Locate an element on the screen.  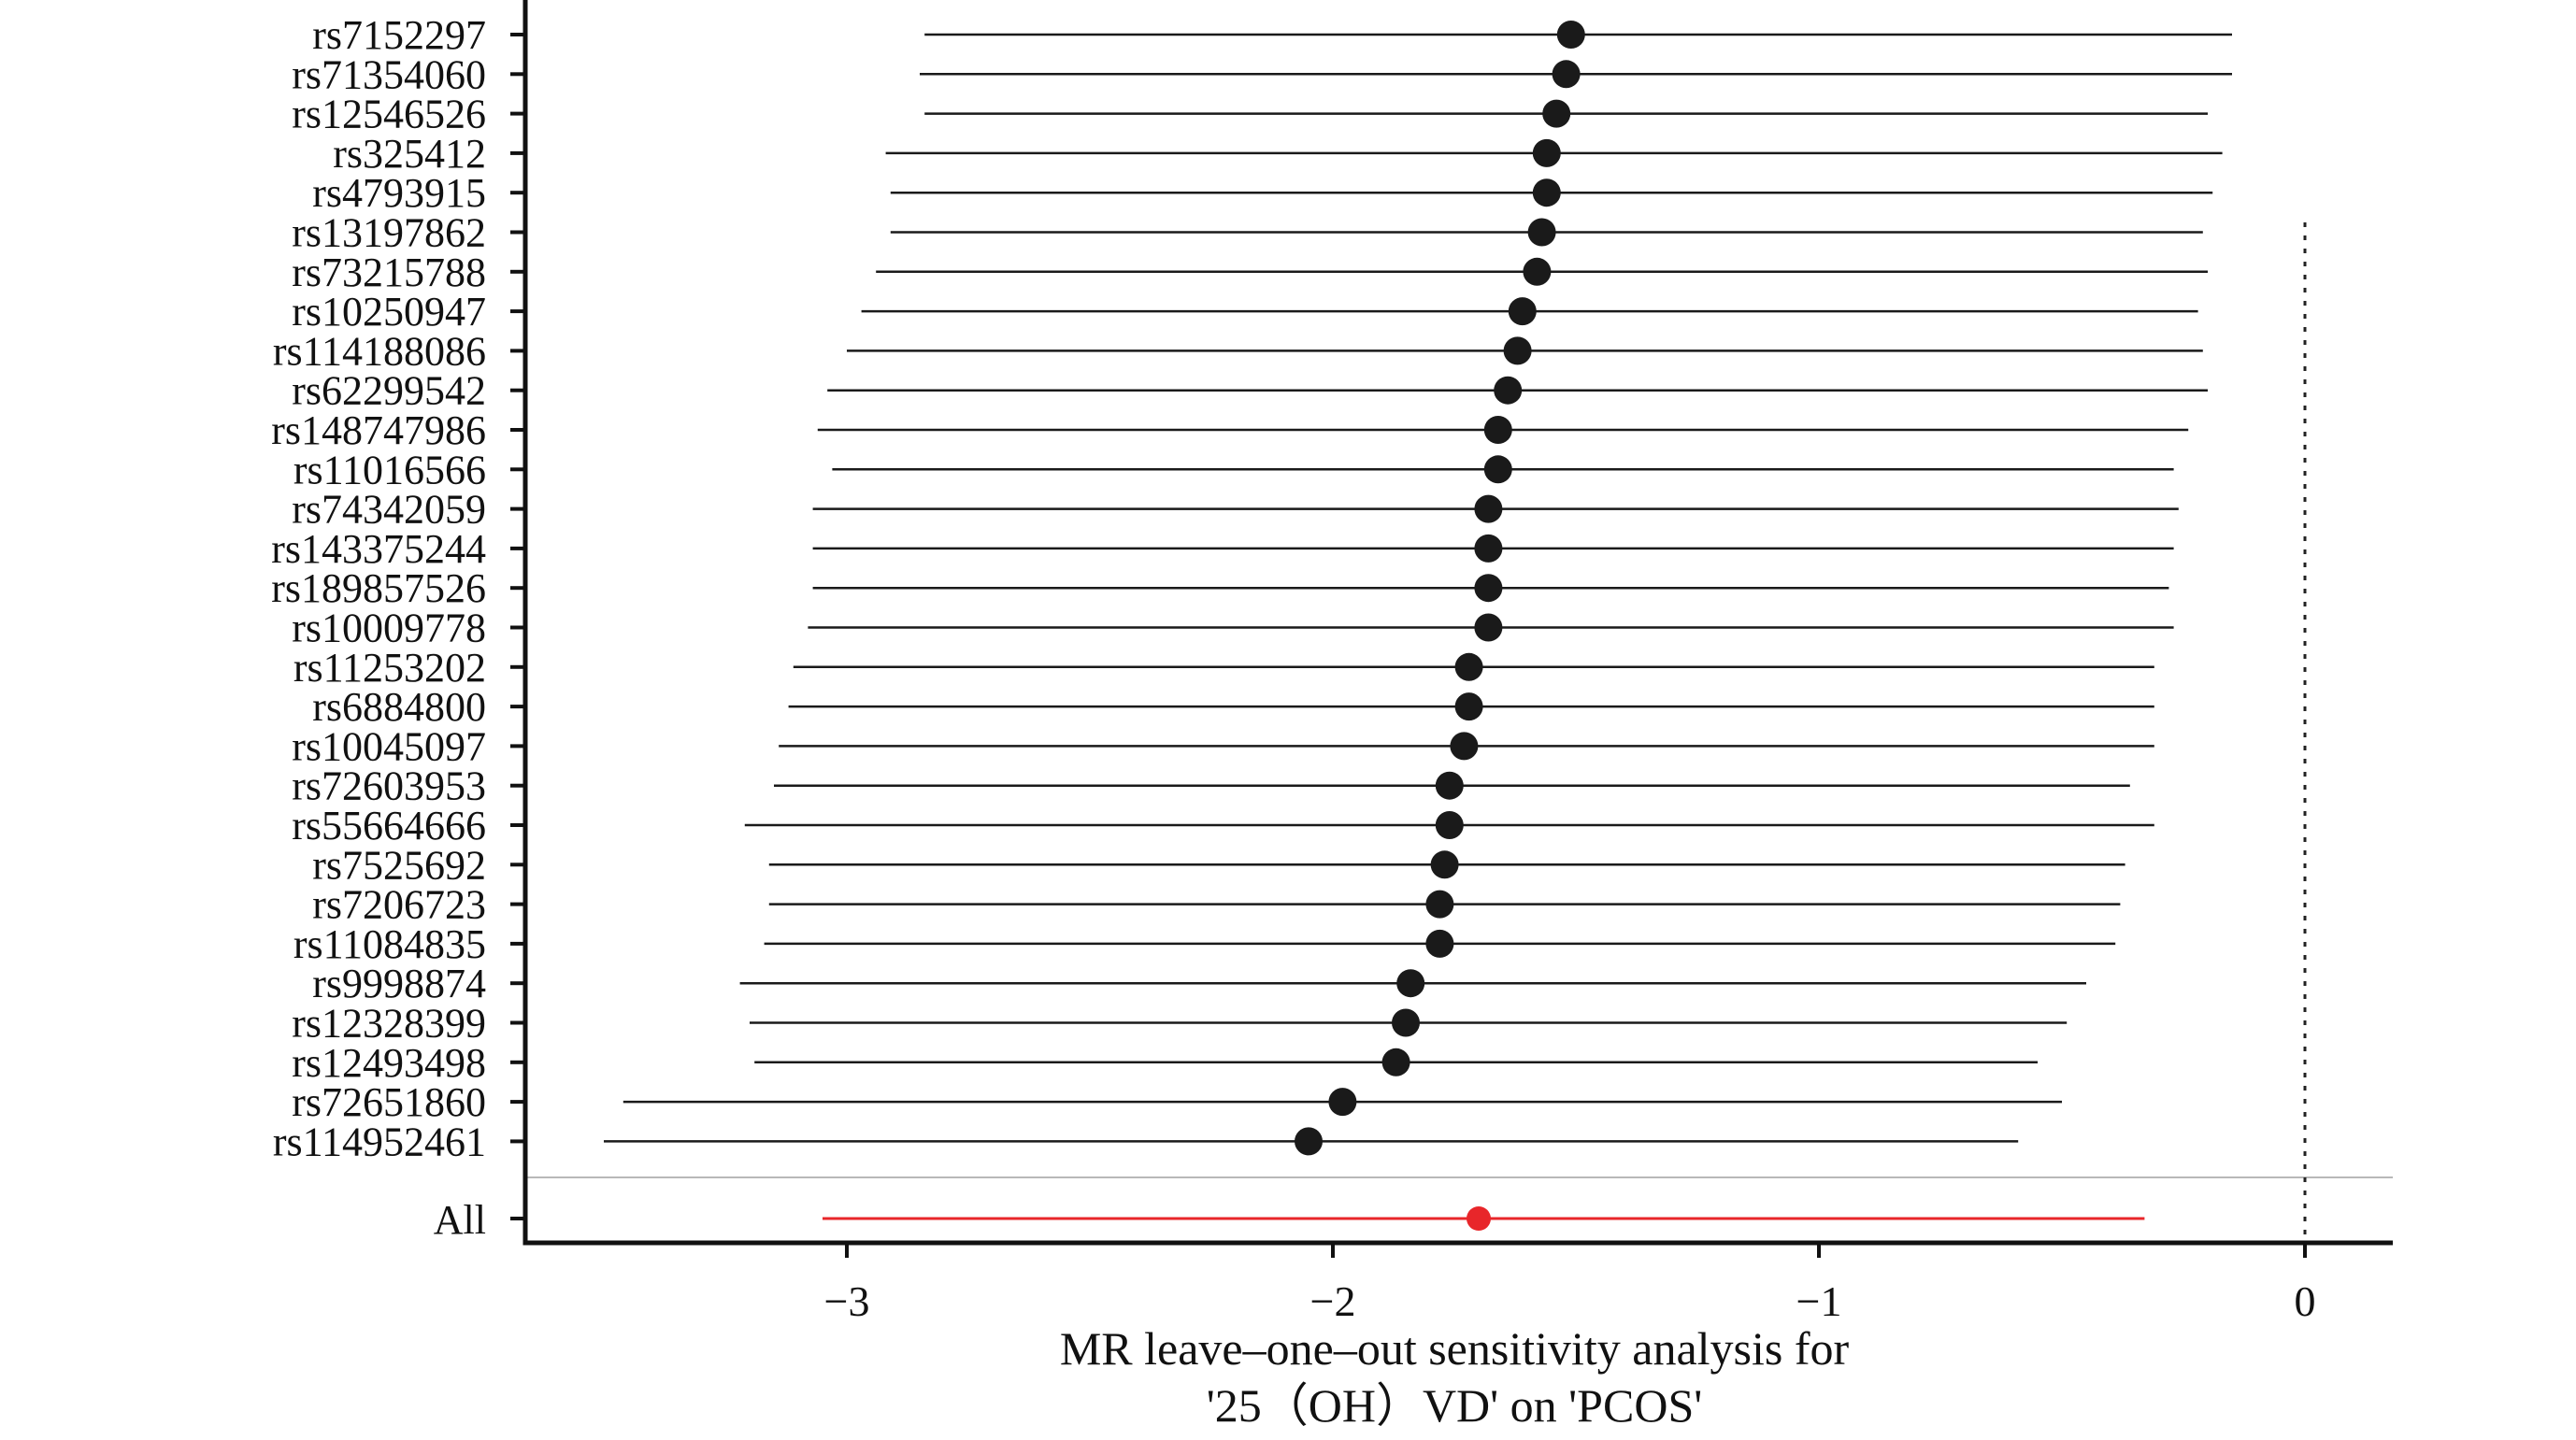
snp-label: rs189857526 is located at coordinates (378, 588).